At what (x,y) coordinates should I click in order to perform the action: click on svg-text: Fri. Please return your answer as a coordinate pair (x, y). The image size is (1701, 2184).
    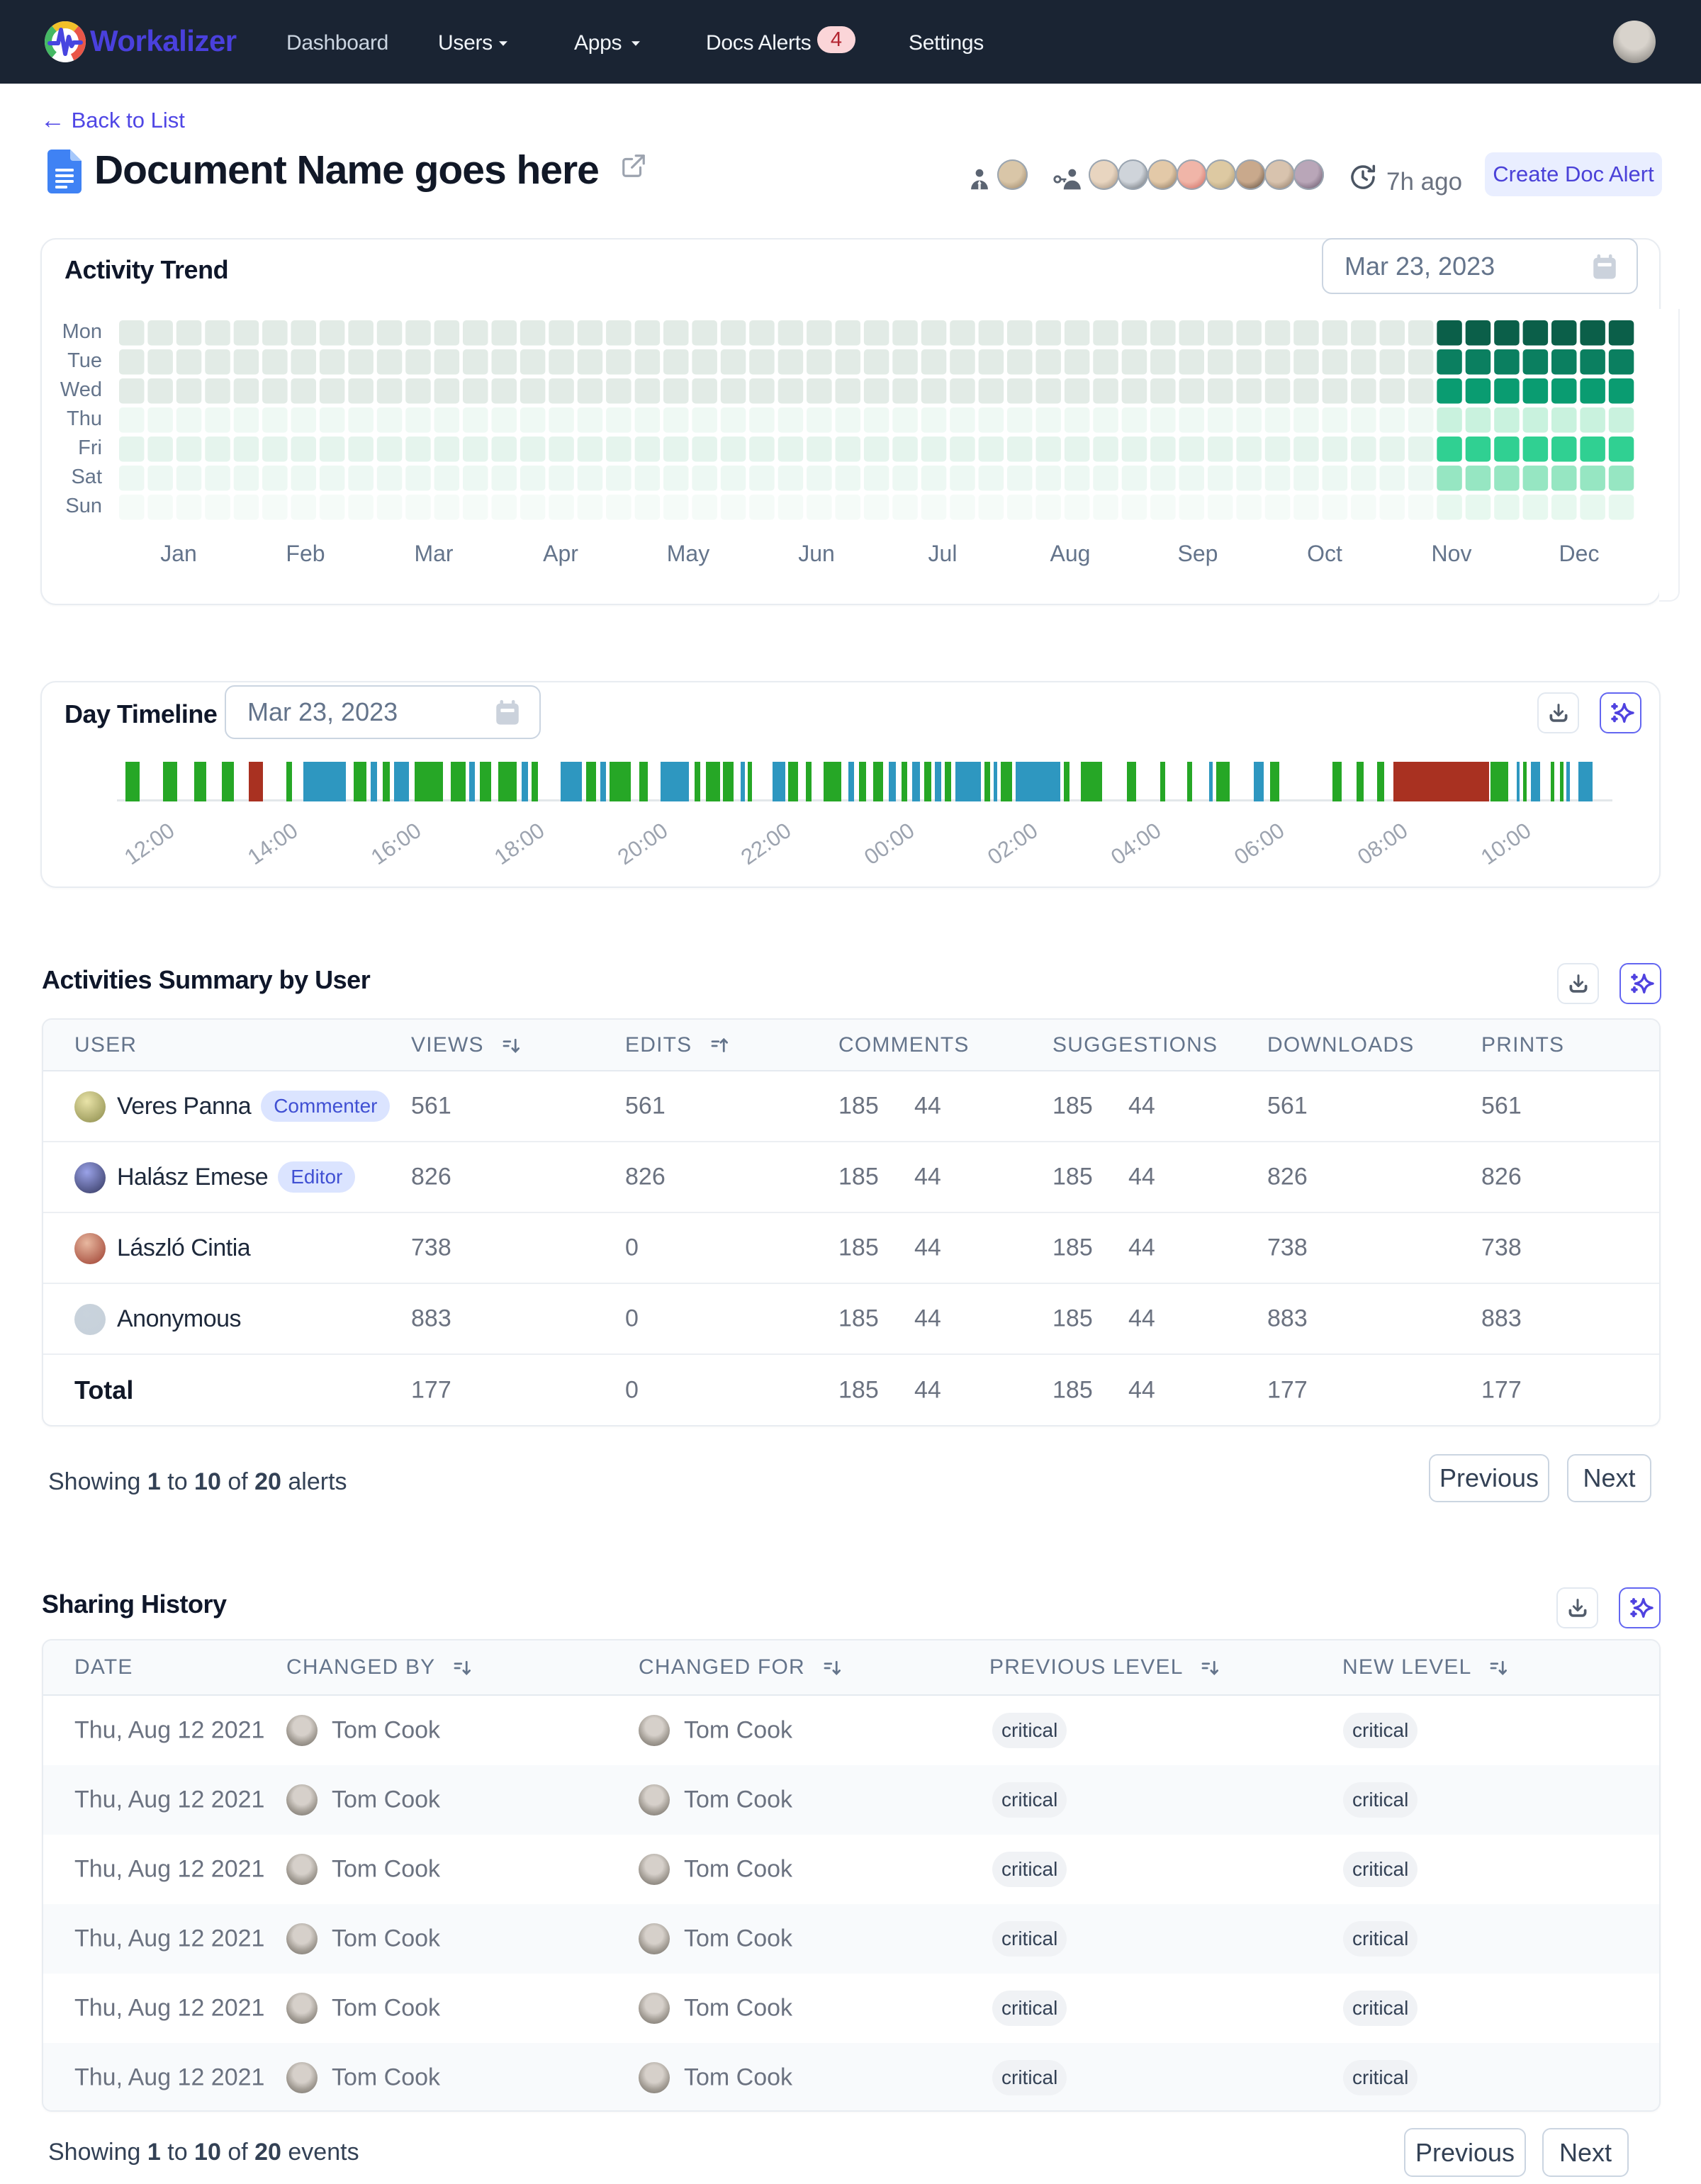
    Looking at the image, I should click on (90, 448).